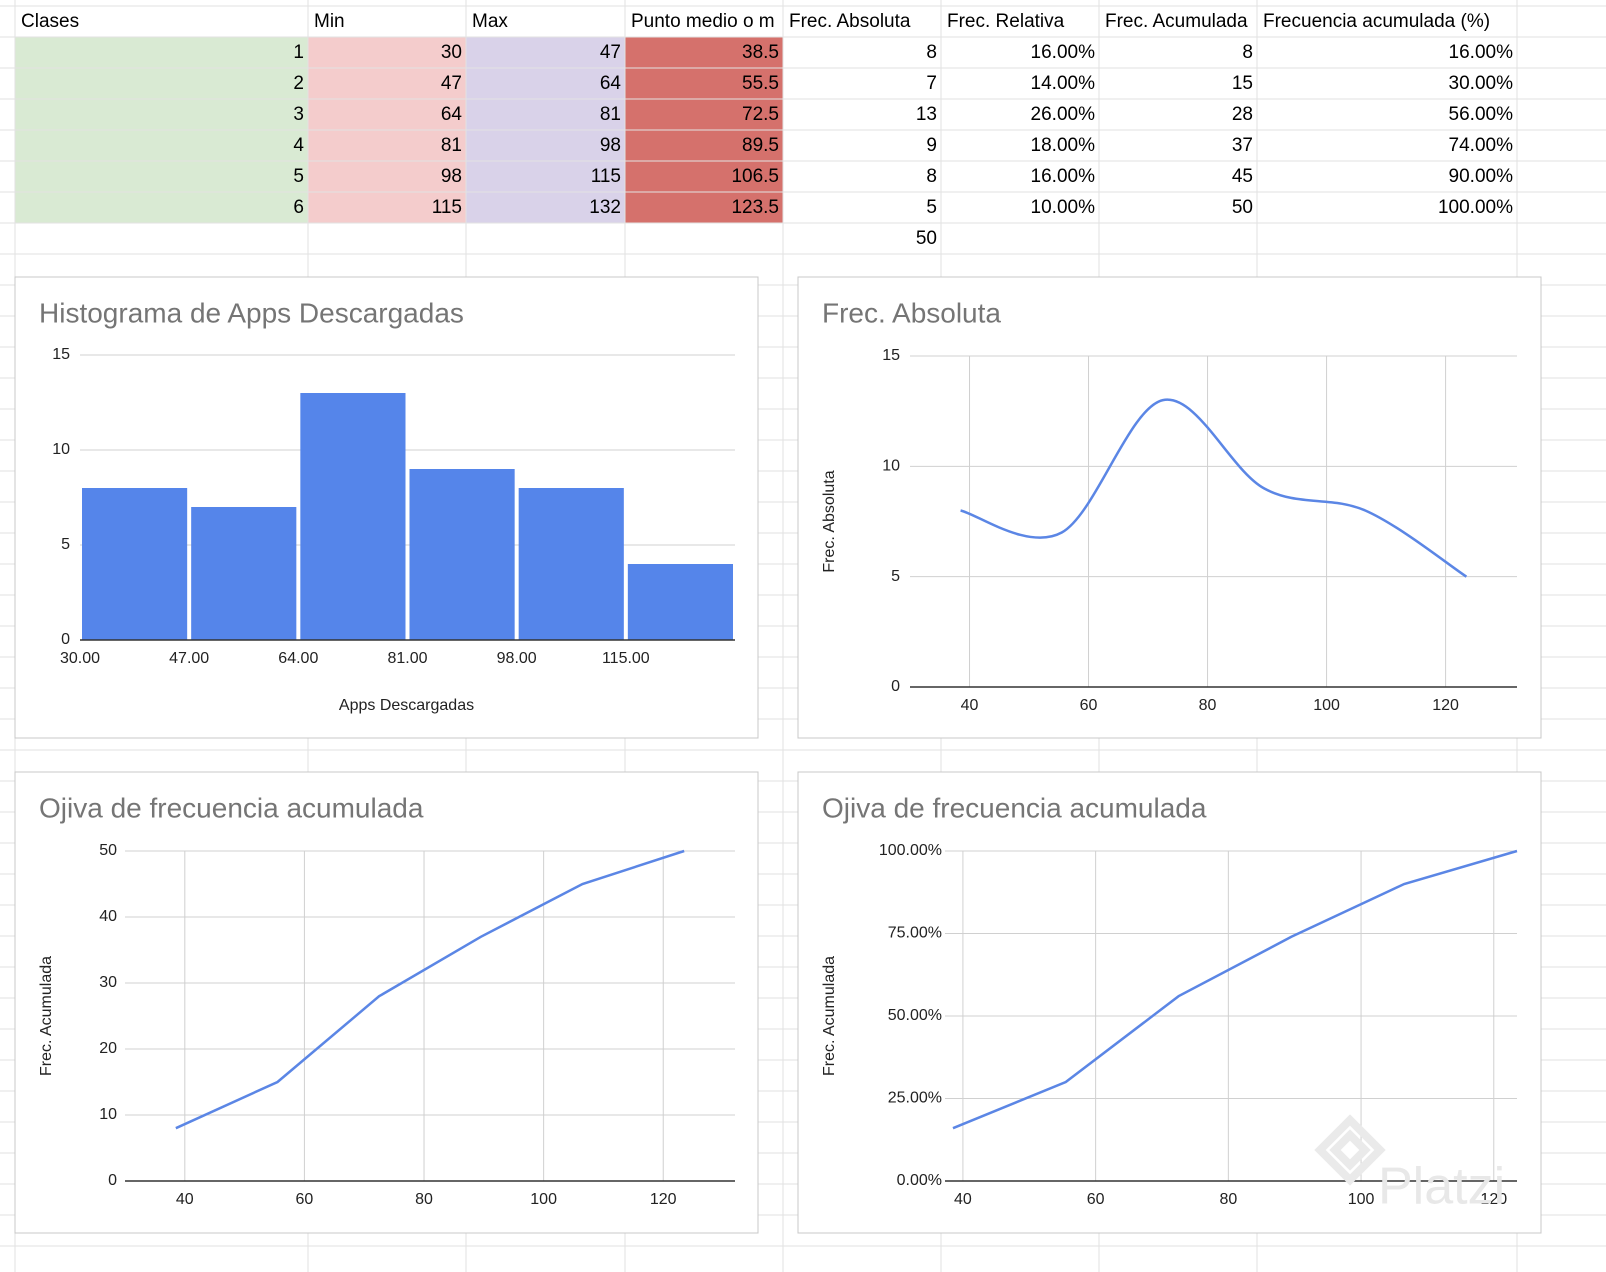 The width and height of the screenshot is (1606, 1272). Describe the element at coordinates (1350, 1150) in the screenshot. I see `watermark-logo` at that location.